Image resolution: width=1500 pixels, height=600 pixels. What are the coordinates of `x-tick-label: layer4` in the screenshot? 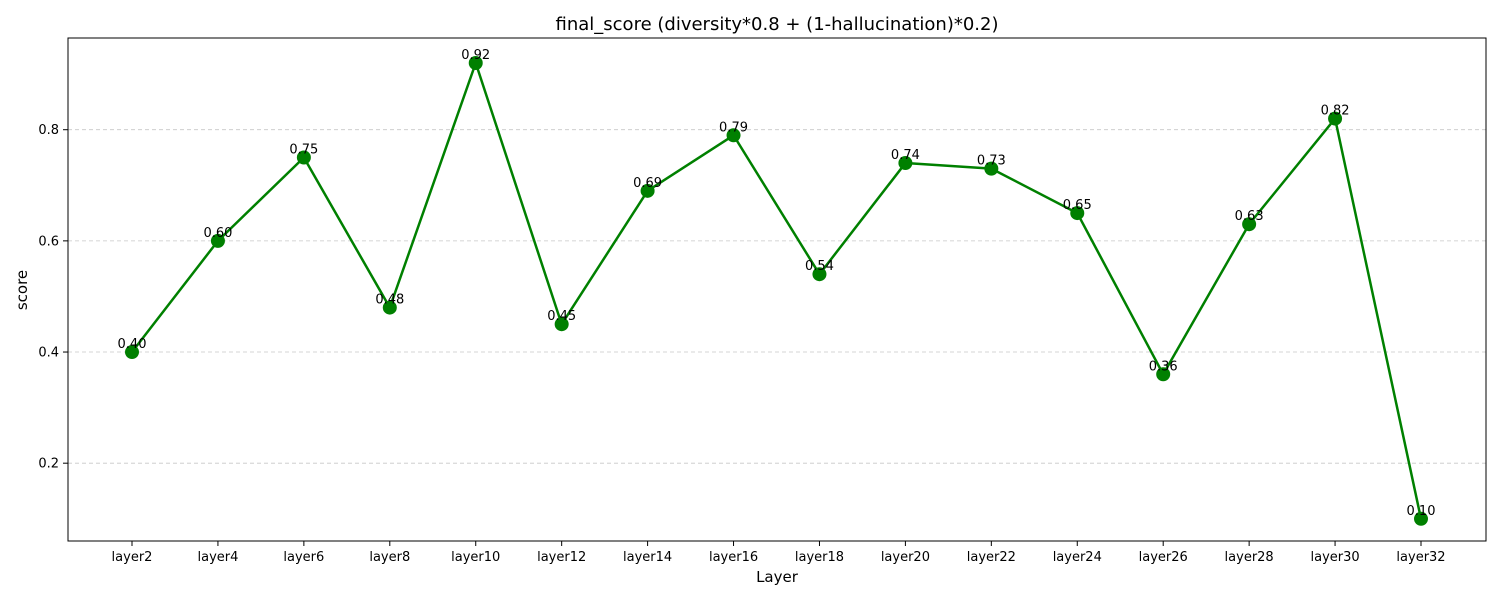 It's located at (217, 557).